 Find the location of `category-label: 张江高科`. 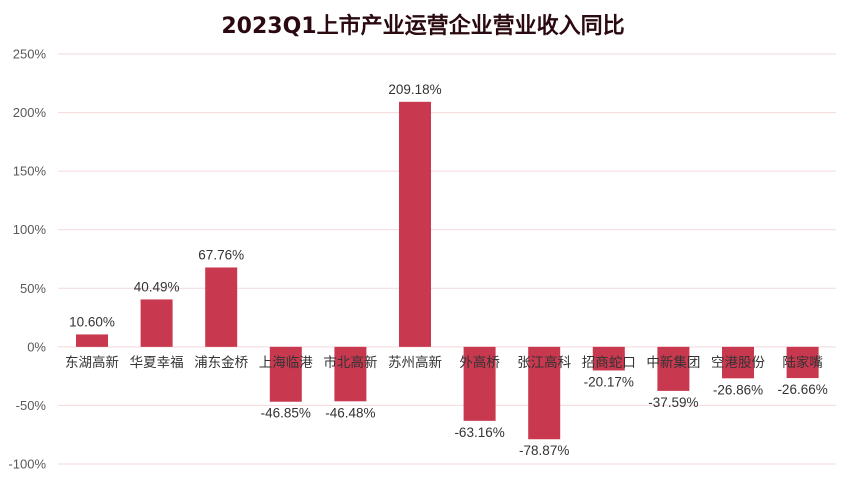

category-label: 张江高科 is located at coordinates (544, 362).